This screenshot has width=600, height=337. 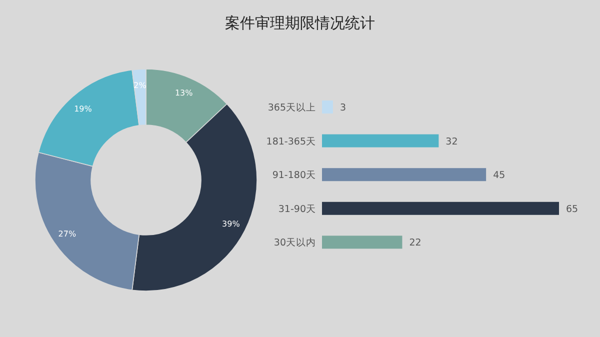 What do you see at coordinates (343, 108) in the screenshot?
I see `data-label: 3` at bounding box center [343, 108].